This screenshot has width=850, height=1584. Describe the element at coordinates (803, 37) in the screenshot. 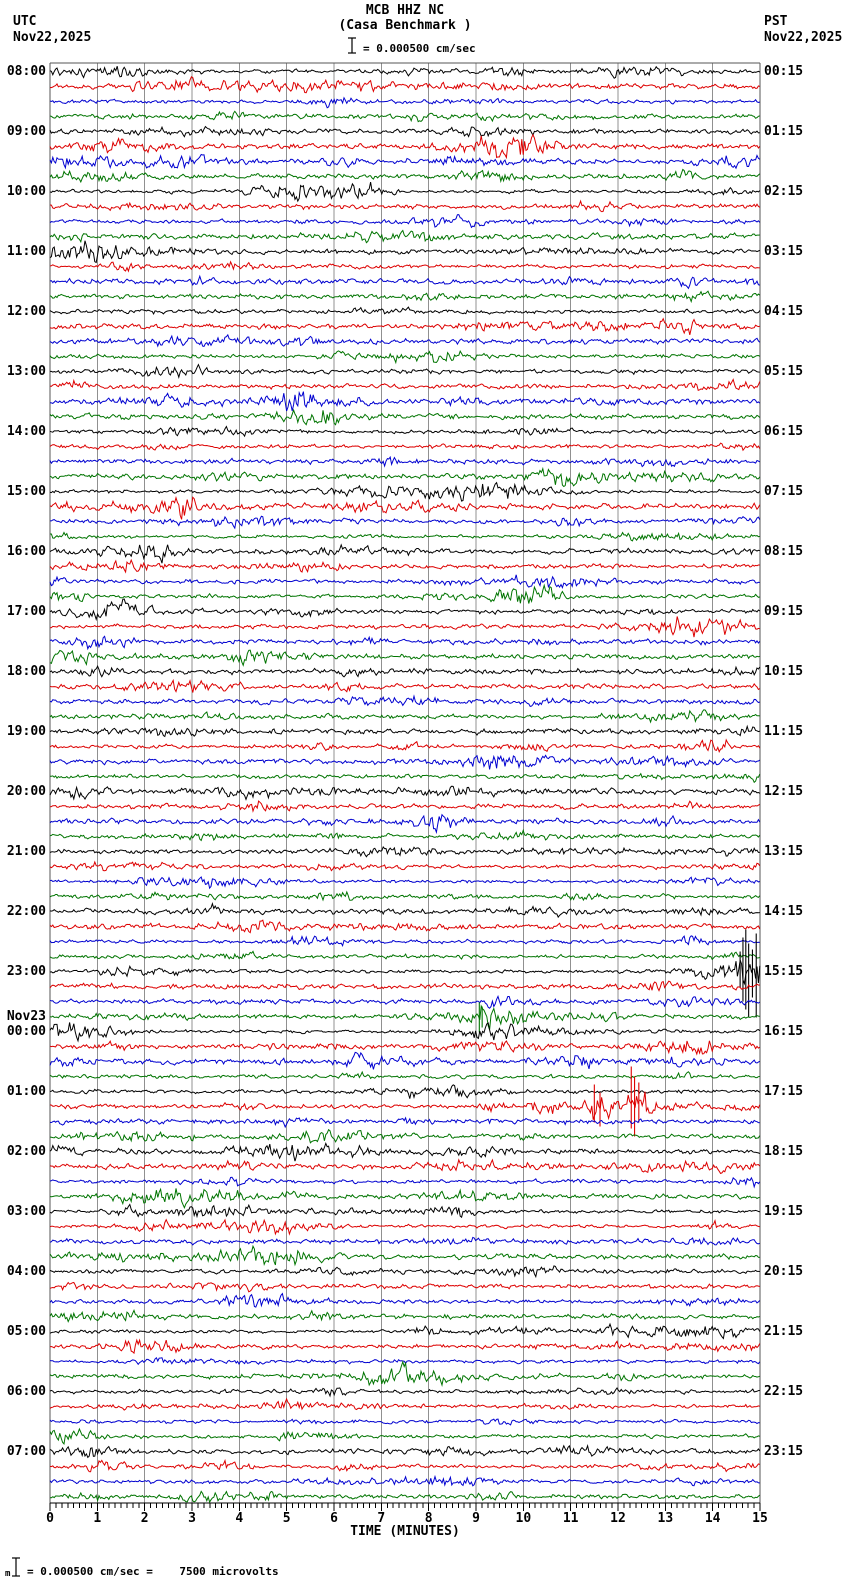

I see `date-right-label: Nov22,2025` at that location.